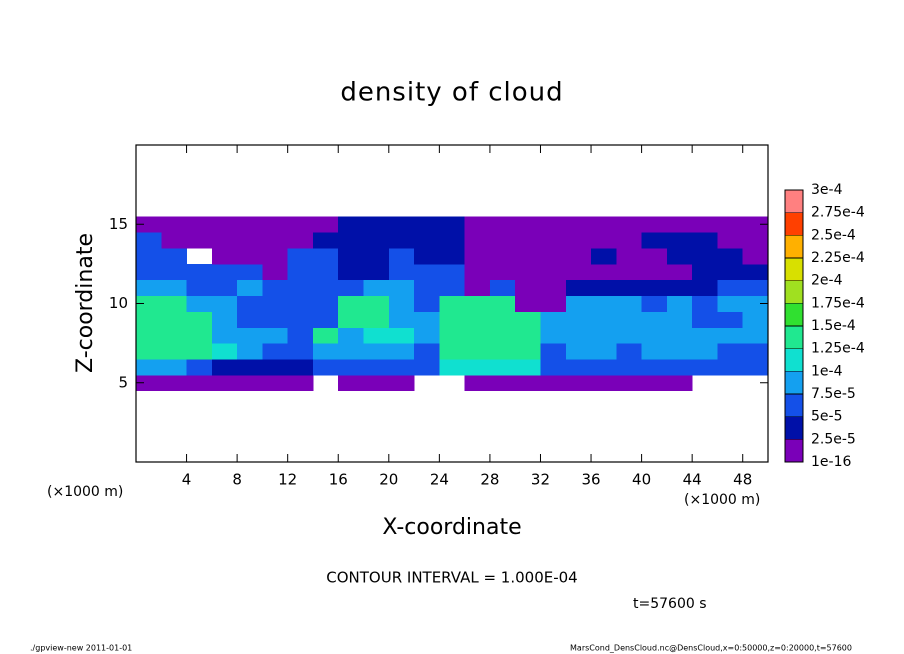 The height and width of the screenshot is (654, 904). I want to click on x-units: (×1000 m), so click(722, 500).